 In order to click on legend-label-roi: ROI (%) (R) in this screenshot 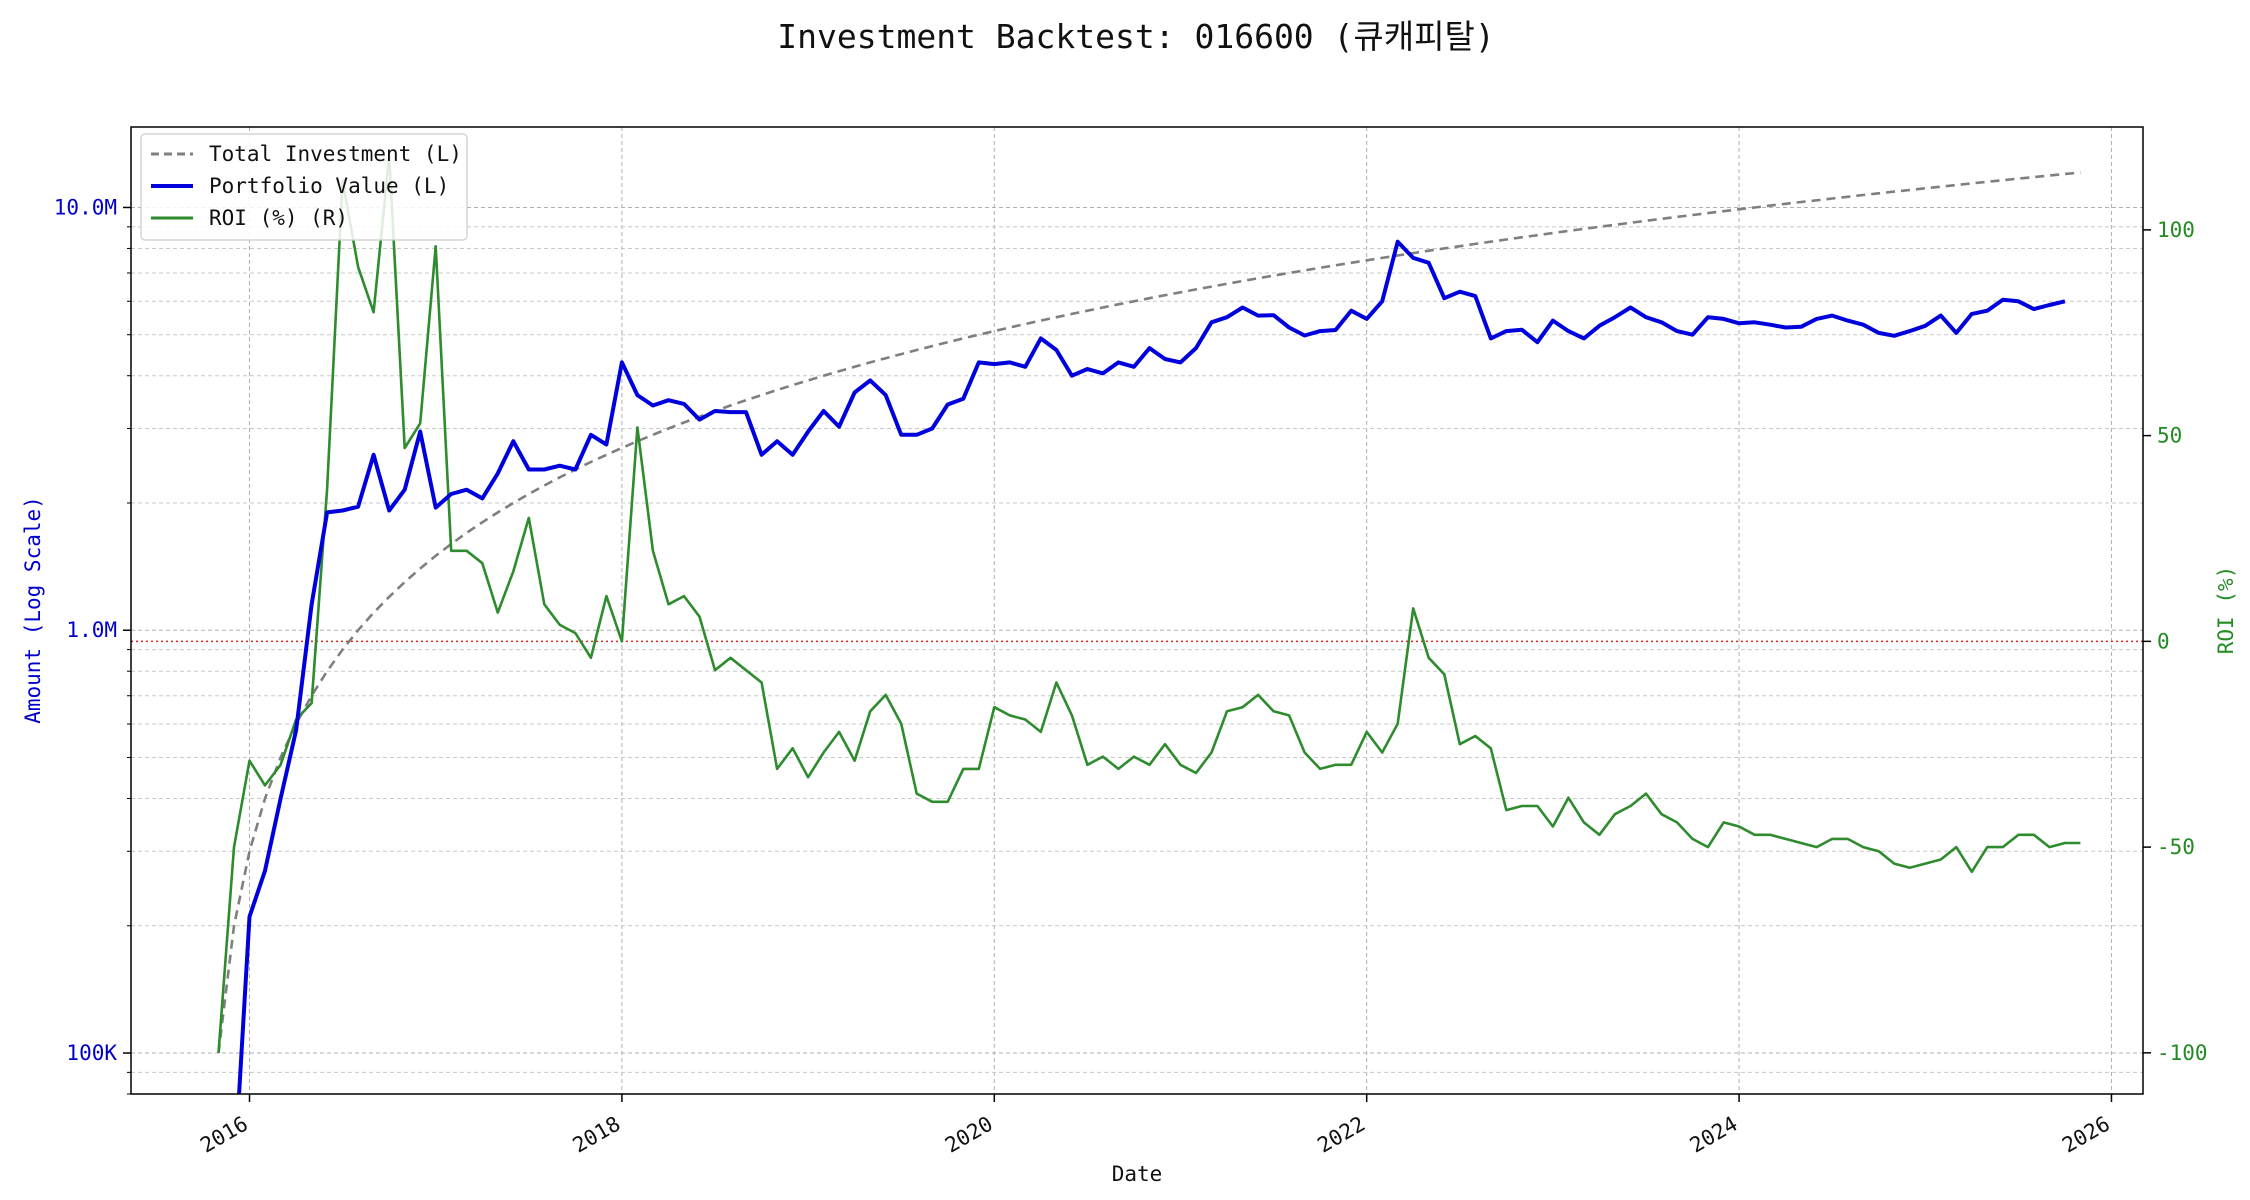, I will do `click(278, 218)`.